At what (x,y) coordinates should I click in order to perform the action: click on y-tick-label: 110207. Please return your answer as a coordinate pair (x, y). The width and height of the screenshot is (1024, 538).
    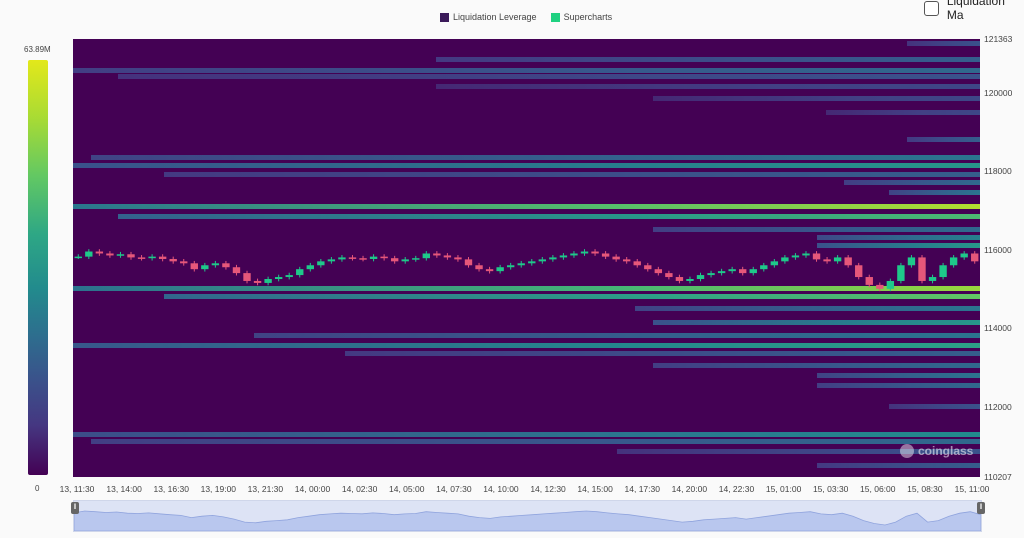
    Looking at the image, I should click on (998, 477).